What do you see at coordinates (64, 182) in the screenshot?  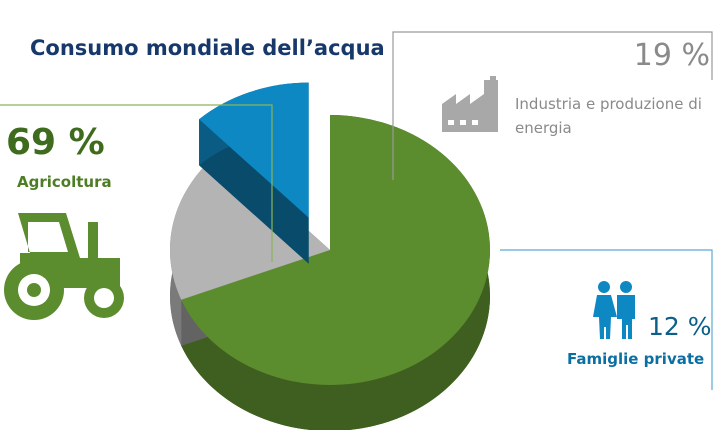 I see `category-label: Agricoltura` at bounding box center [64, 182].